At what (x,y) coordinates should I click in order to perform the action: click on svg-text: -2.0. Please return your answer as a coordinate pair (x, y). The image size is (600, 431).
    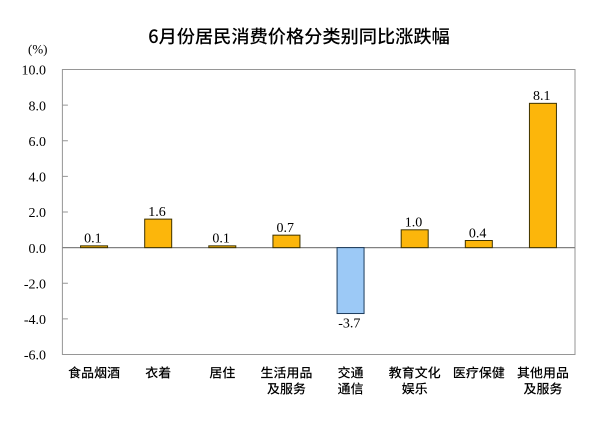
    Looking at the image, I should click on (35, 284).